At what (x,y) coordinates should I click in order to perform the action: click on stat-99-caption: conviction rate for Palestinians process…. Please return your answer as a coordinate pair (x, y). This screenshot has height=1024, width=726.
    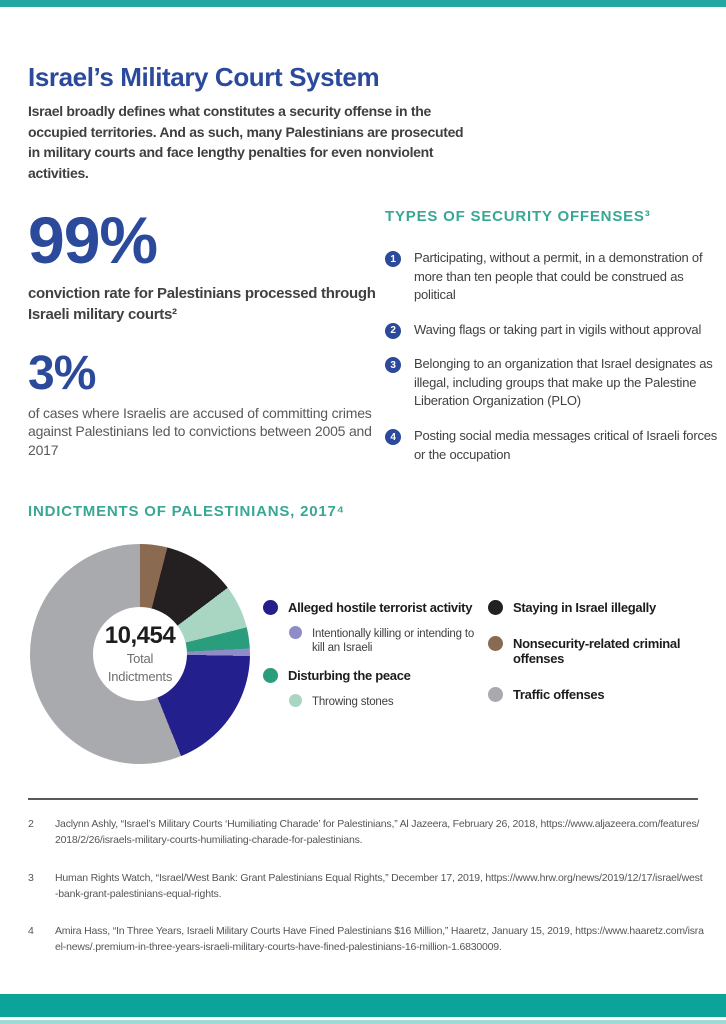
    Looking at the image, I should click on (202, 304).